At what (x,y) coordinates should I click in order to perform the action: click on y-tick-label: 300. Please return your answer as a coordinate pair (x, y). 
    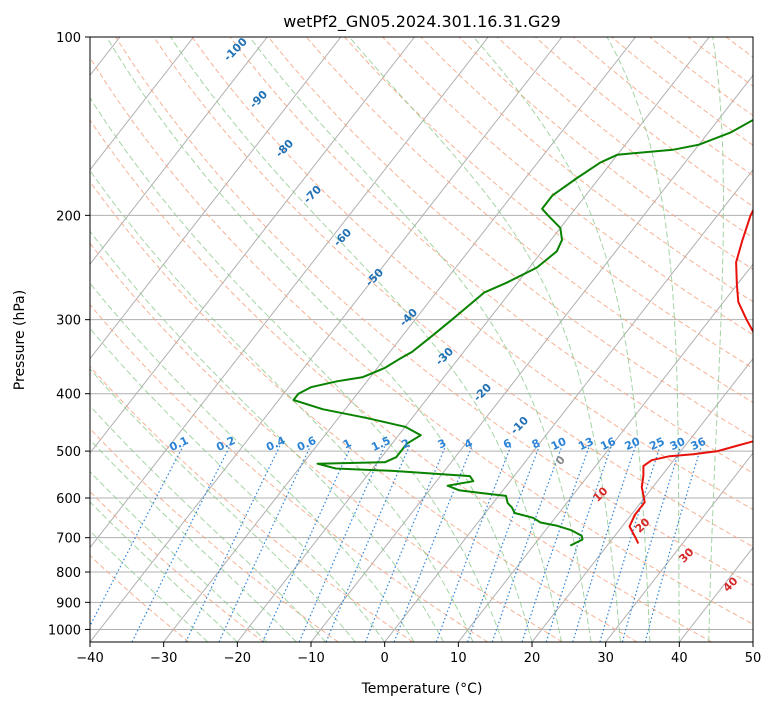
    Looking at the image, I should click on (68, 321).